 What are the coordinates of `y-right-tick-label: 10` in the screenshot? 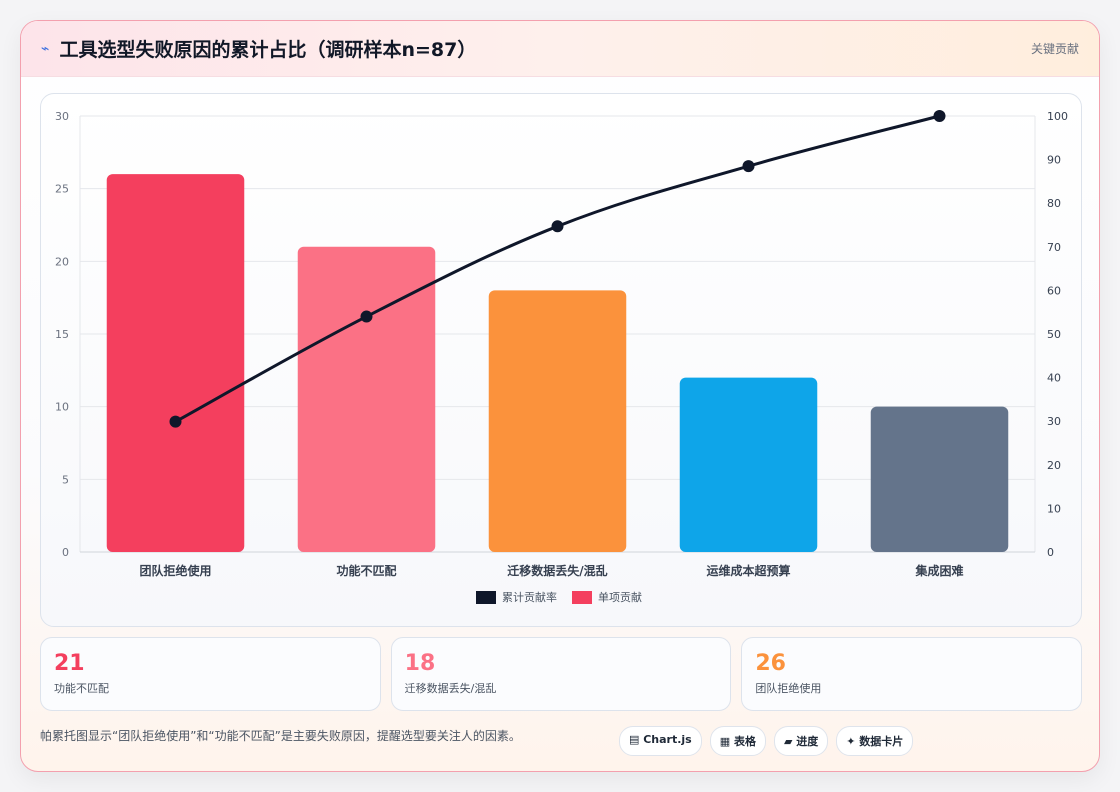 It's located at (1054, 508).